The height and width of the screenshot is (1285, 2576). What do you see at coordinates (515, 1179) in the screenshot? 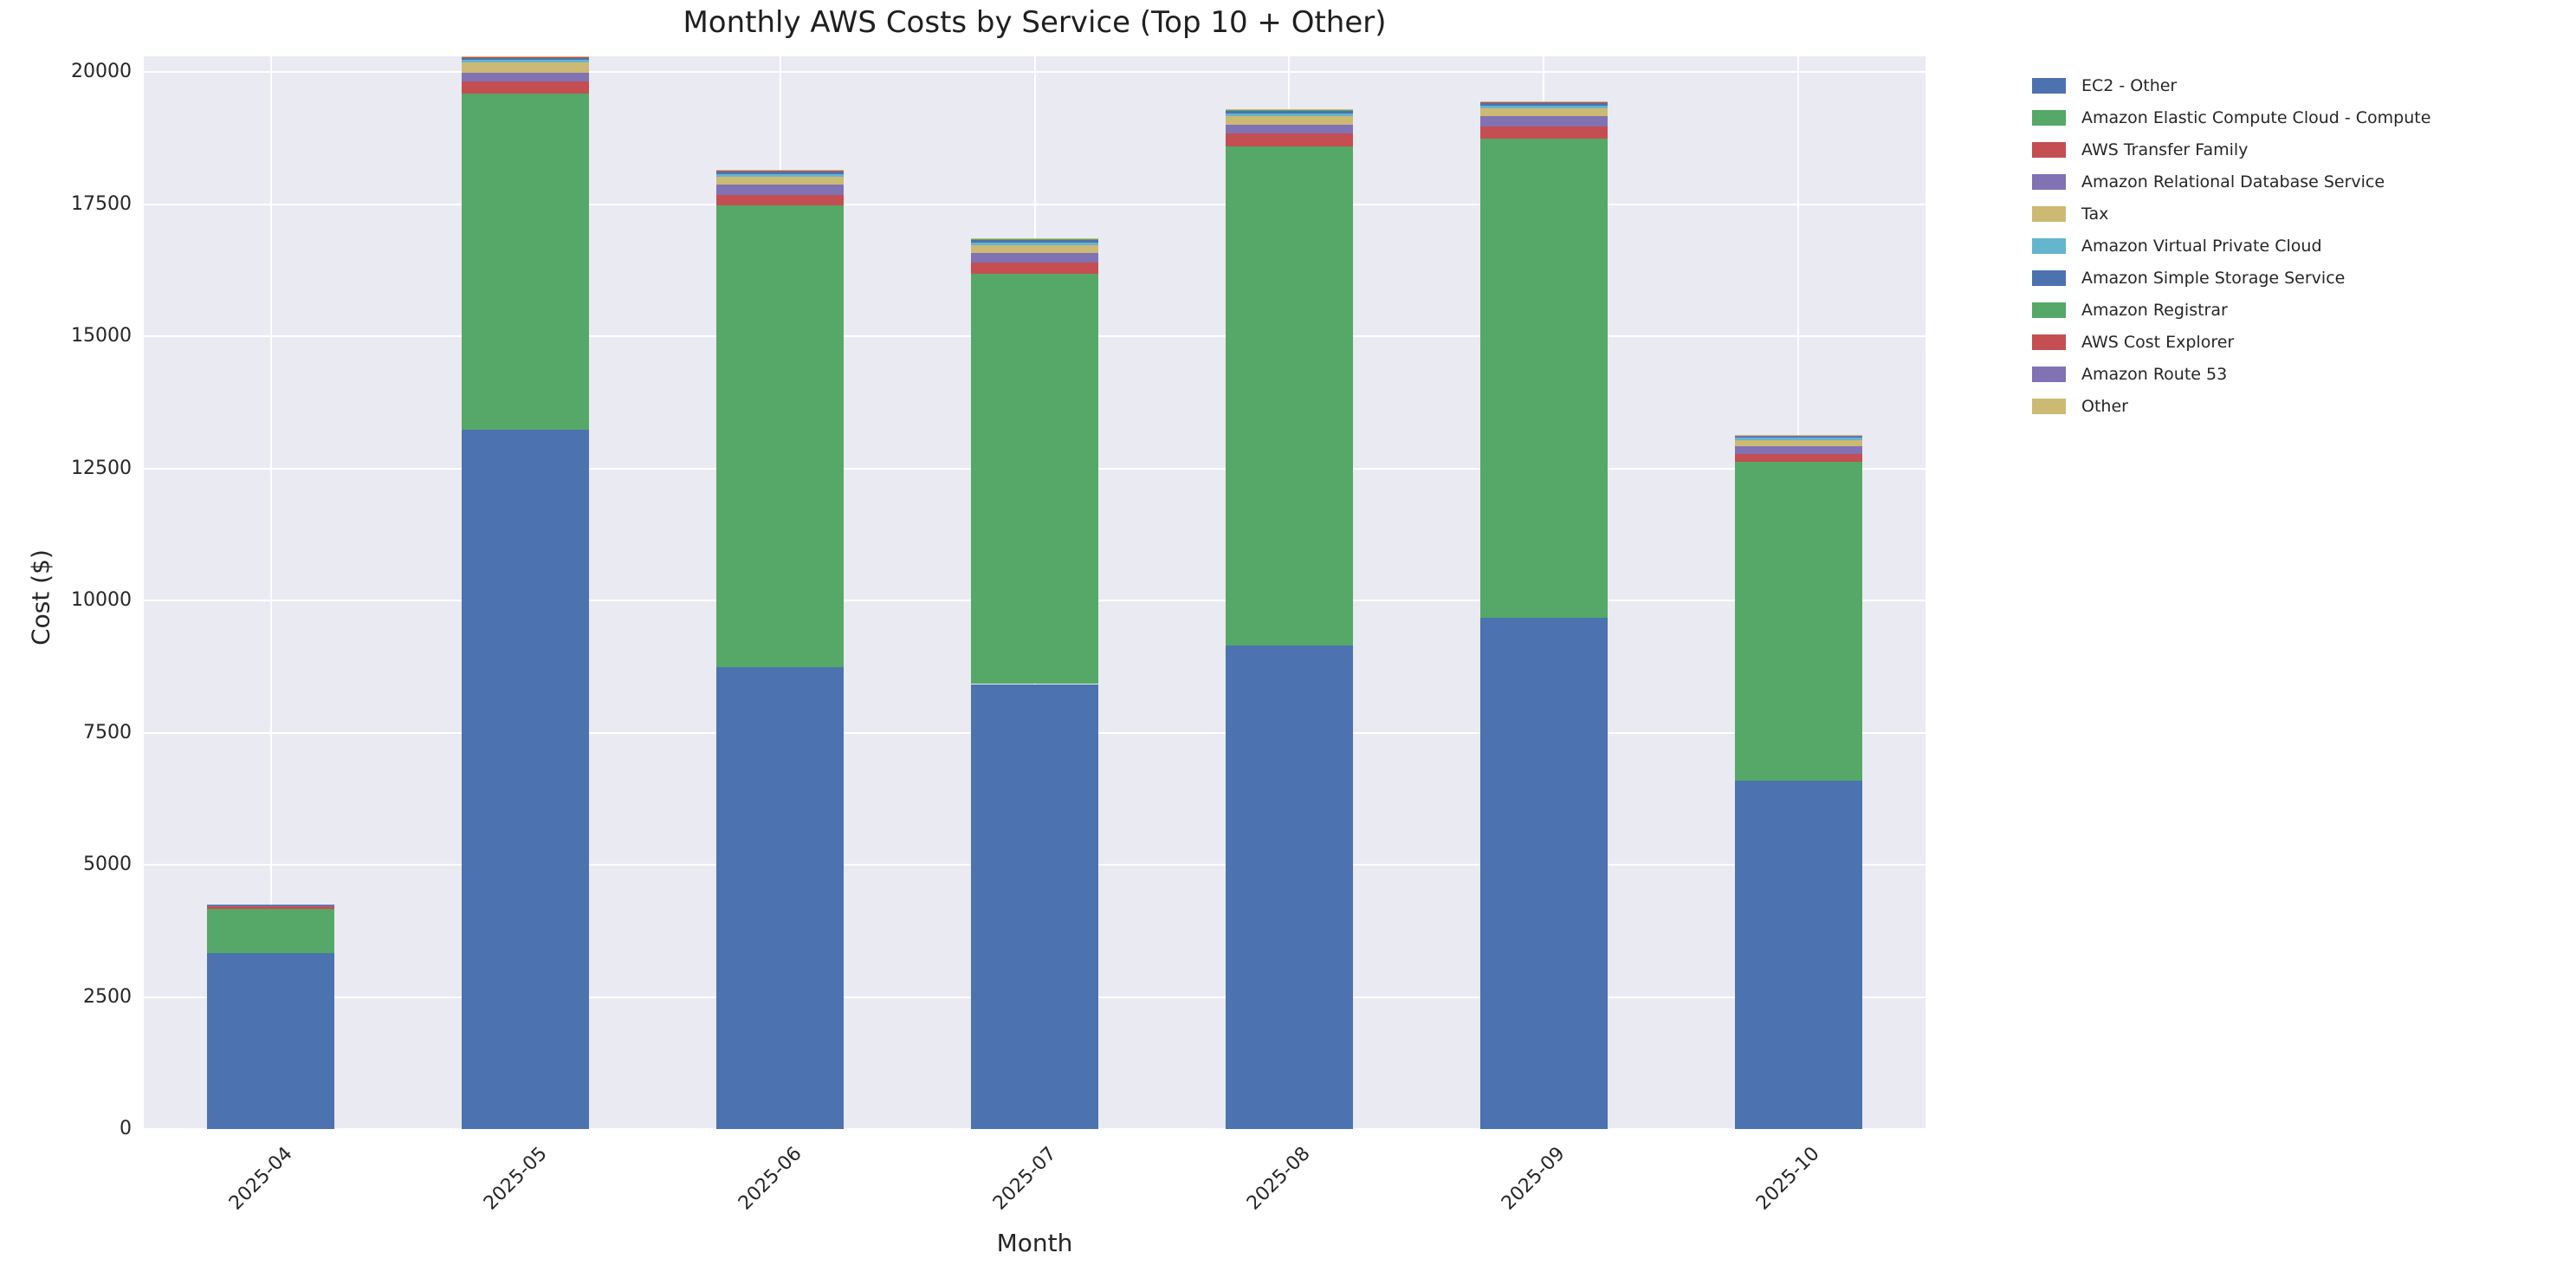
I see `x-tick-label-2025-05: 2025-05` at bounding box center [515, 1179].